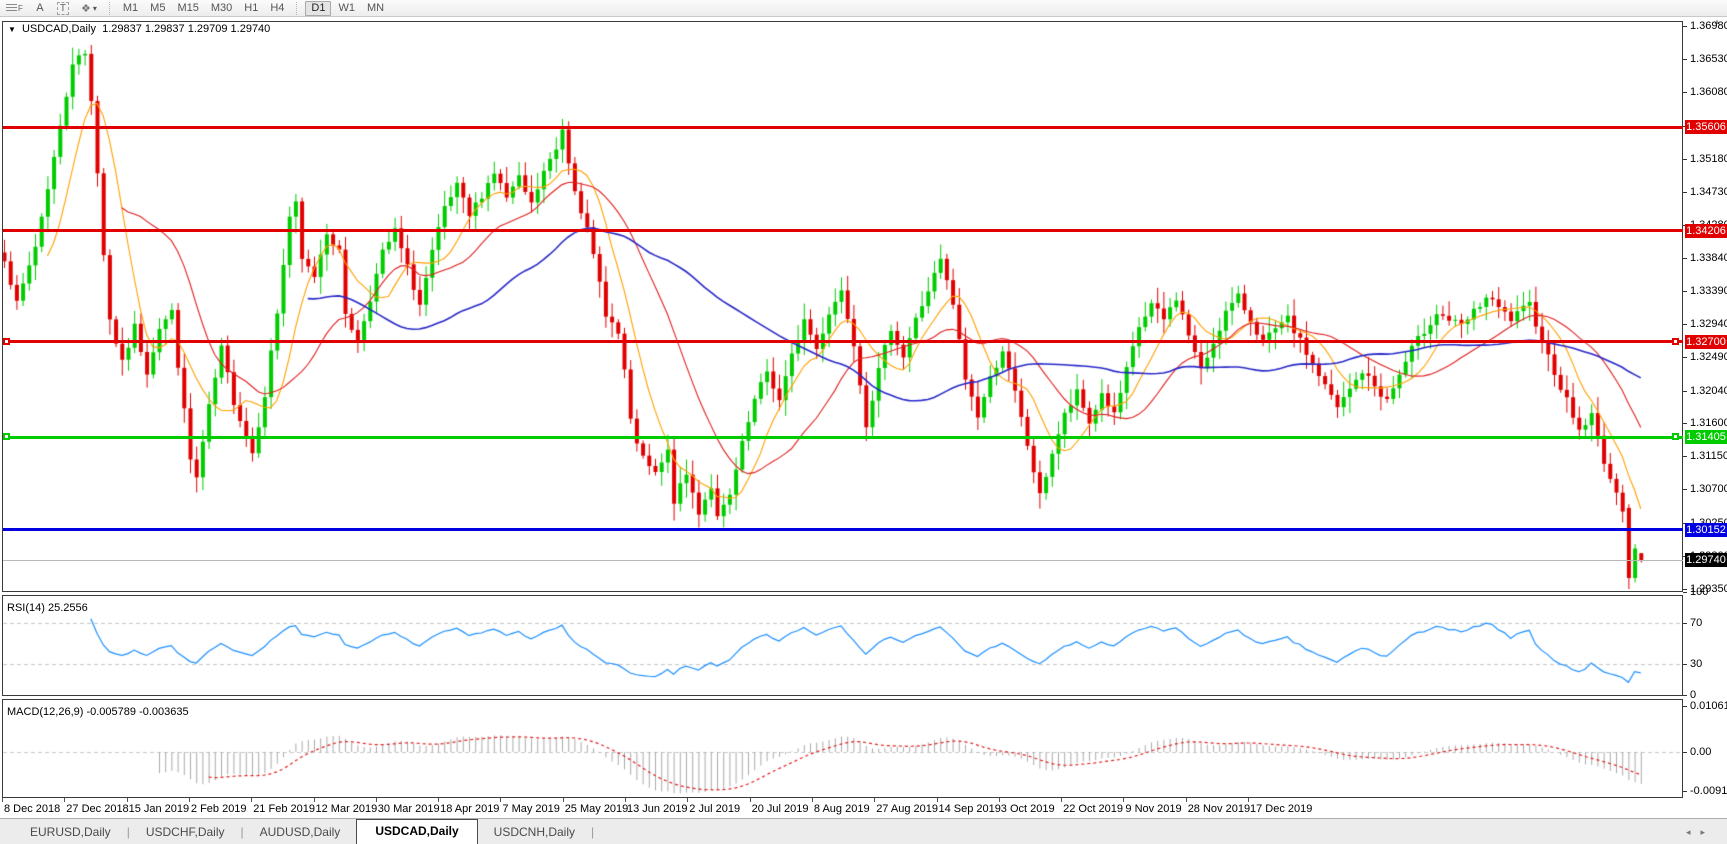 This screenshot has width=1727, height=844. I want to click on price-tick-label: 1.36530, so click(1708, 59).